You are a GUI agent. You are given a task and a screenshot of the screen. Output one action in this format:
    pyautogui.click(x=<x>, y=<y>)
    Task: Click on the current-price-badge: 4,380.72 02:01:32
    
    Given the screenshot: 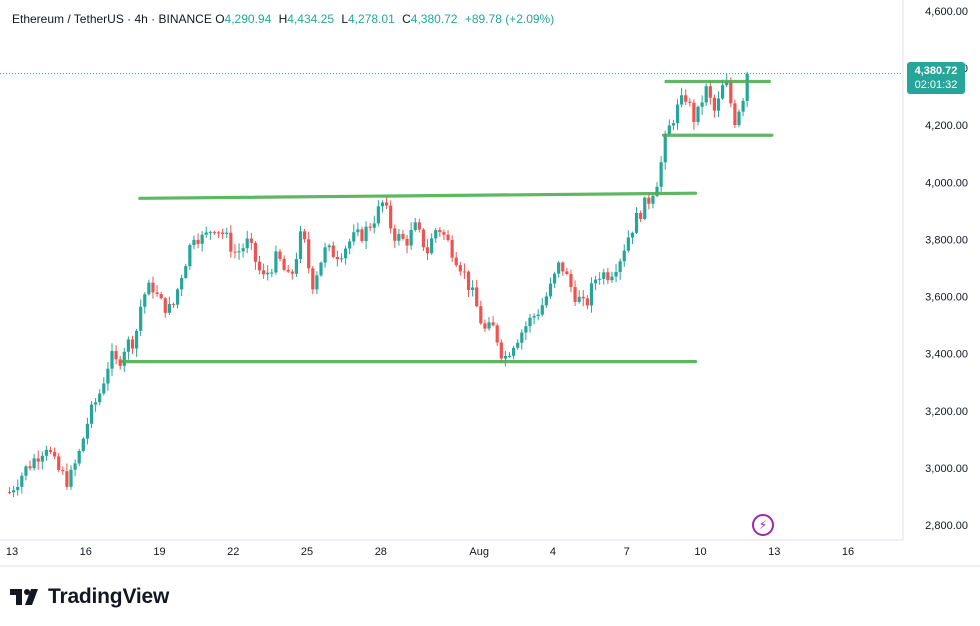 What is the action you would take?
    pyautogui.click(x=936, y=78)
    